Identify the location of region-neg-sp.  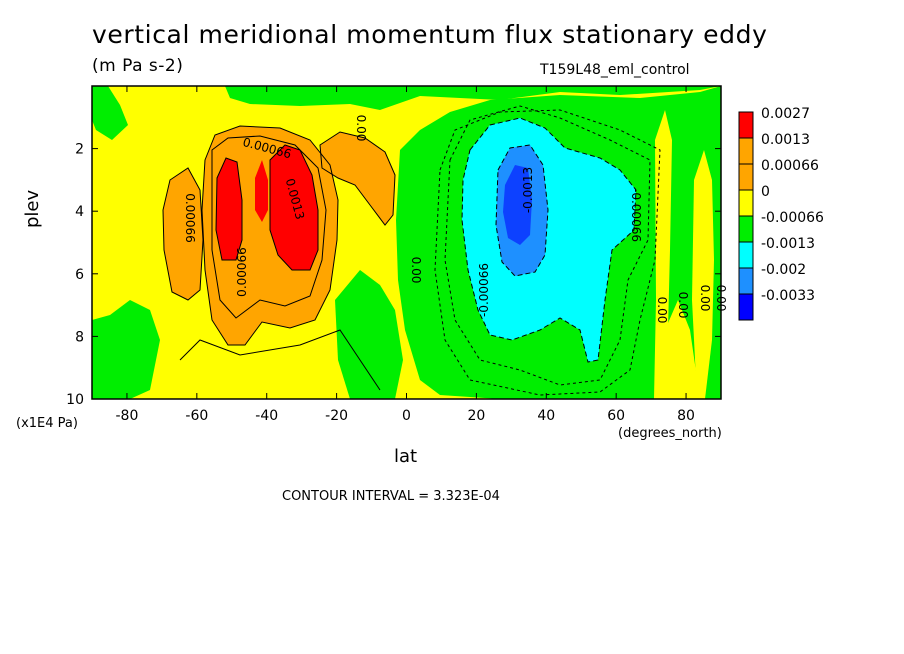
(110, 113).